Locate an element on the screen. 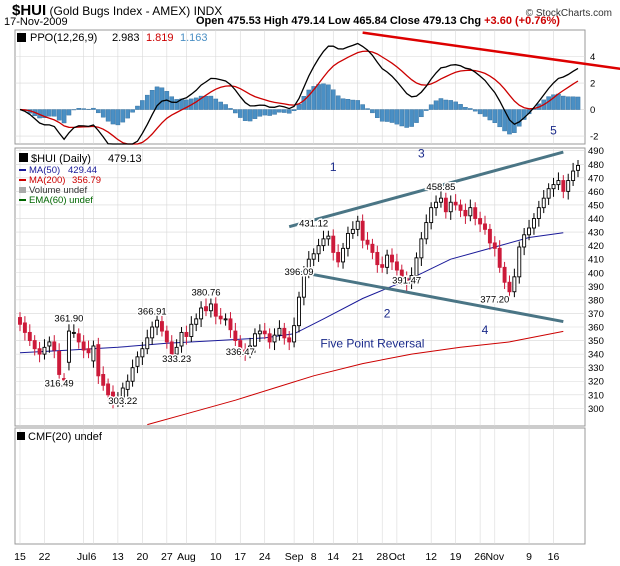  price-axis-tick: 410 is located at coordinates (596, 260).